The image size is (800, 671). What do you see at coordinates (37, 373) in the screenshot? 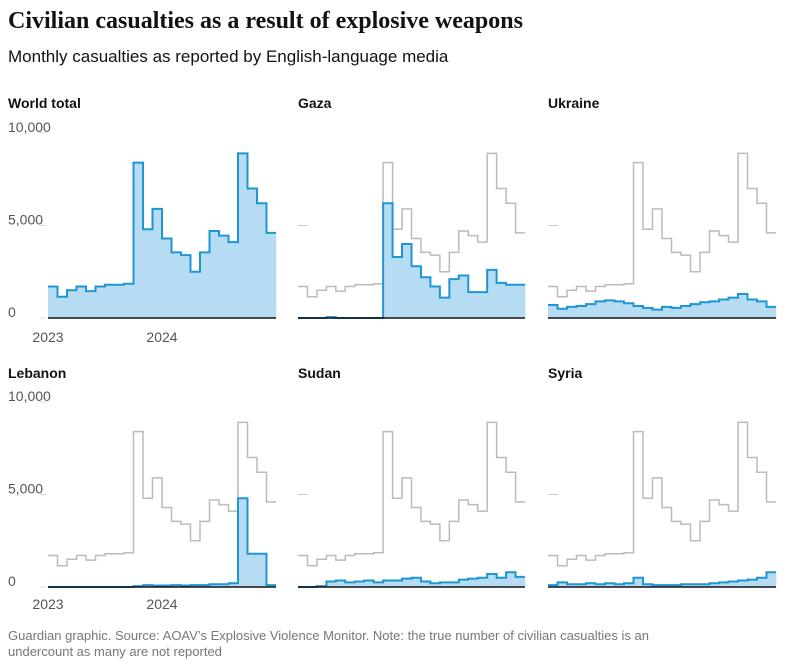
I see `panel-title: Lebanon` at bounding box center [37, 373].